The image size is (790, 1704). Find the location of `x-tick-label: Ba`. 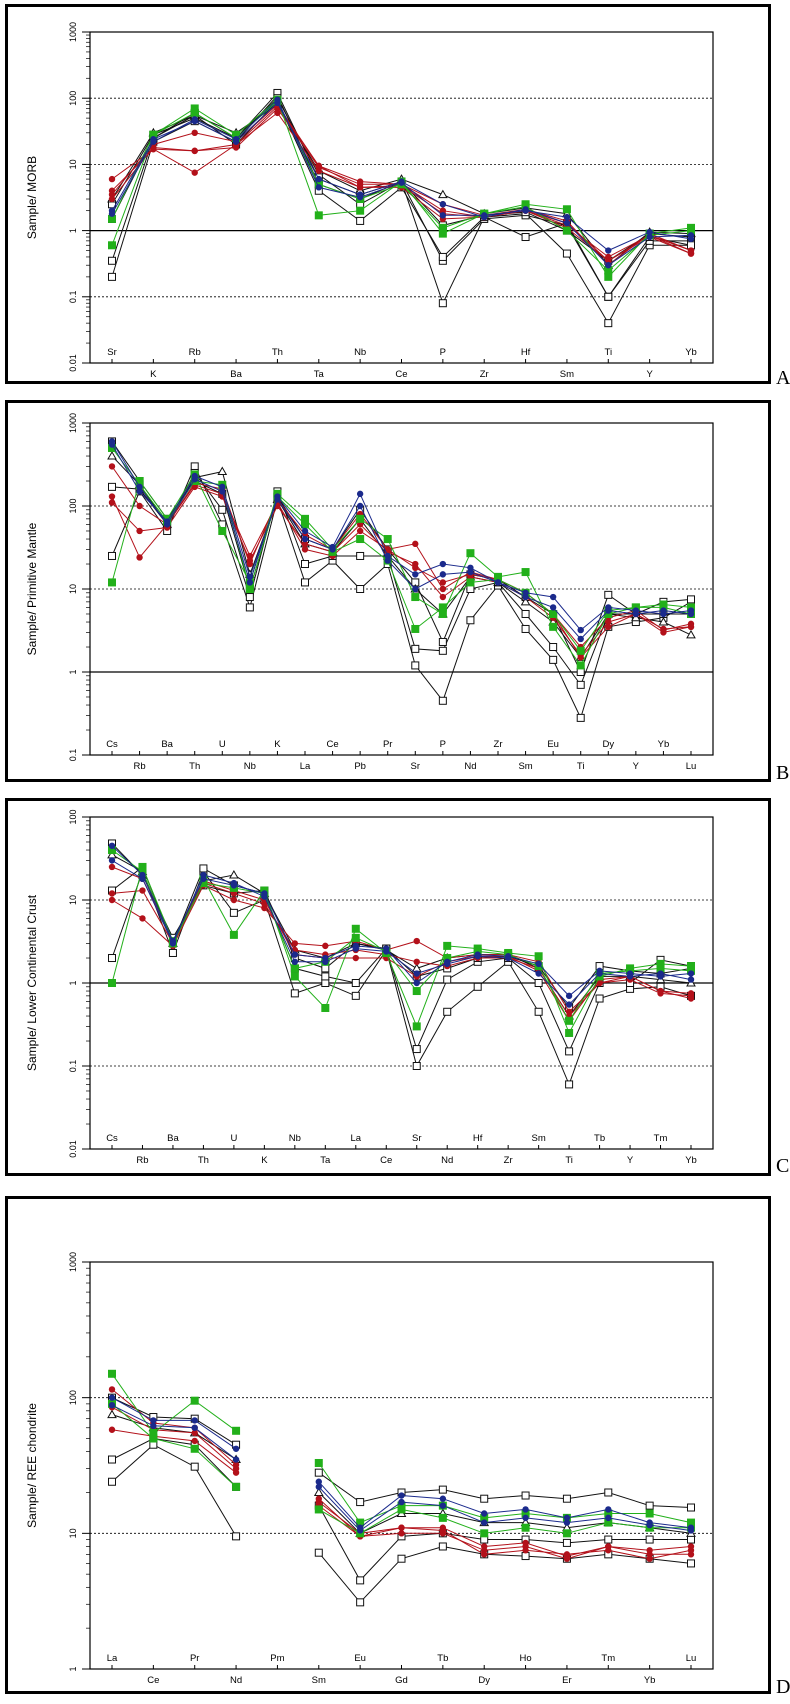

x-tick-label: Ba is located at coordinates (236, 374).